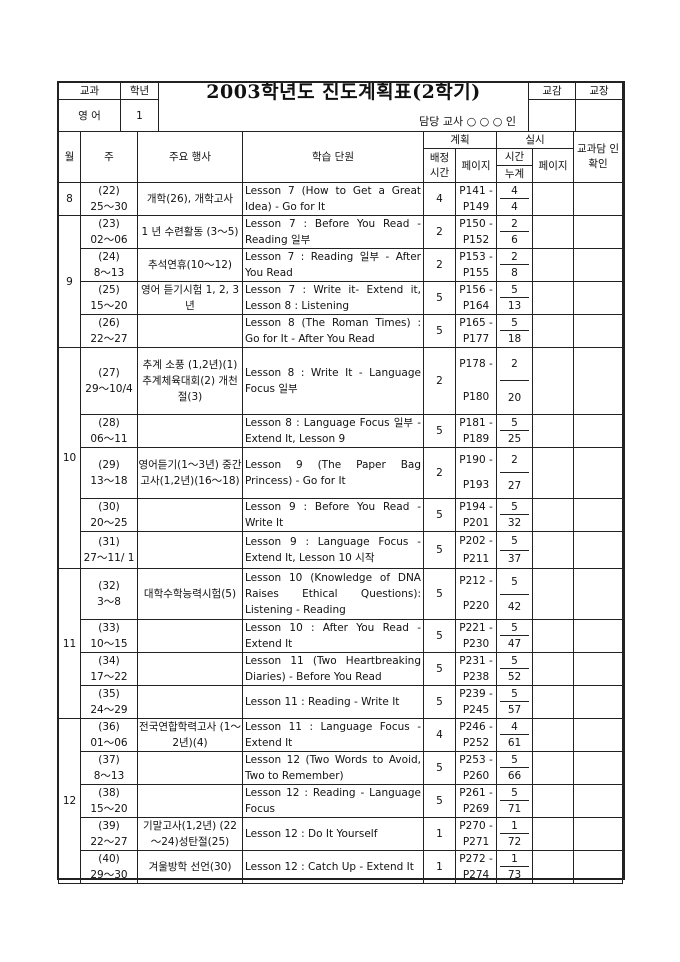 This screenshot has height=962, width=680. Describe the element at coordinates (476, 232) in the screenshot. I see `plan-pages-cell: P150 -P152` at that location.